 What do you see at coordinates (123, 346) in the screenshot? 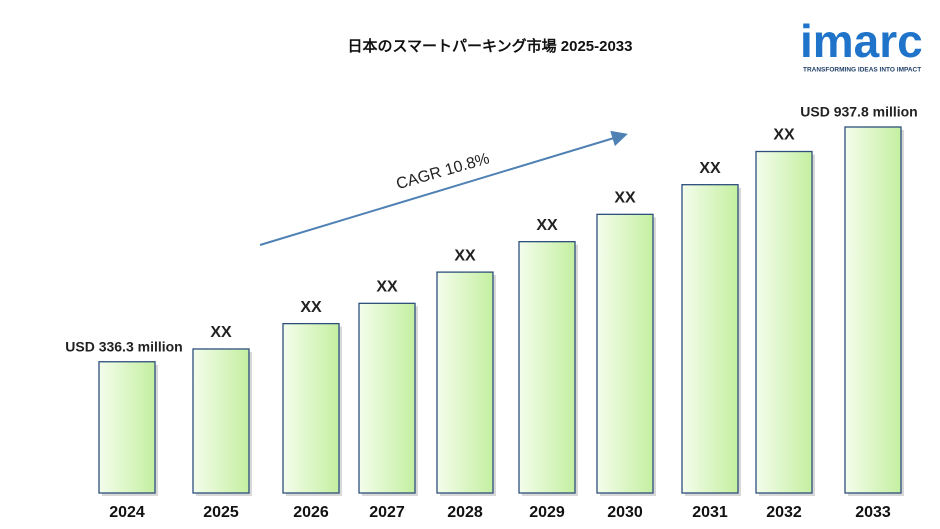
I see `value-label: USD 336.3 million` at bounding box center [123, 346].